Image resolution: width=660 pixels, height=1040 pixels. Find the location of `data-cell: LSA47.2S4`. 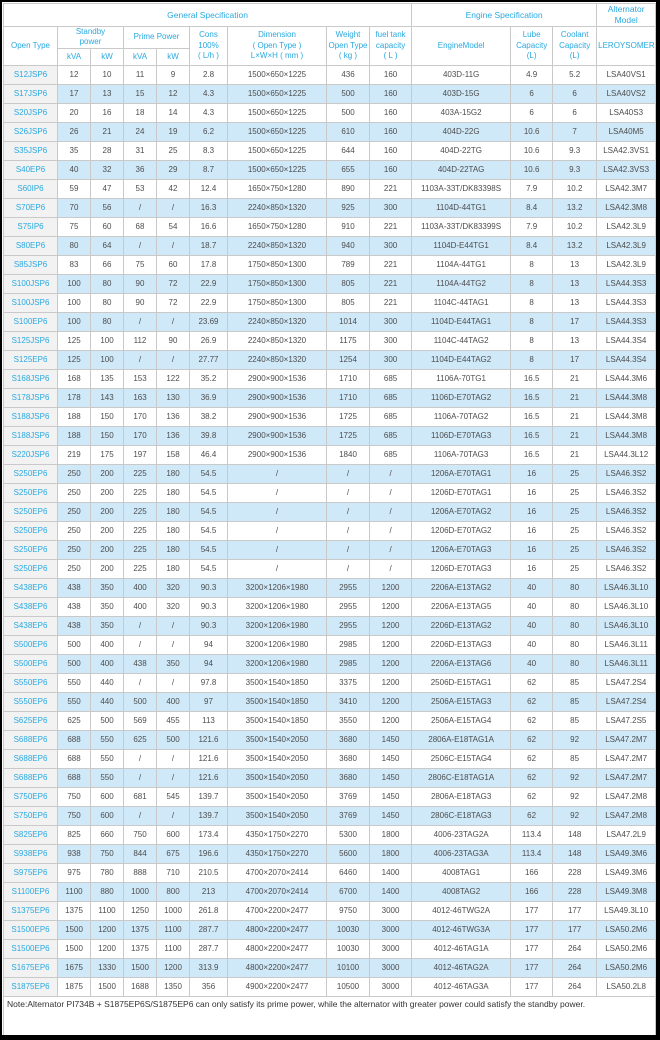

data-cell: LSA47.2S4 is located at coordinates (626, 682).